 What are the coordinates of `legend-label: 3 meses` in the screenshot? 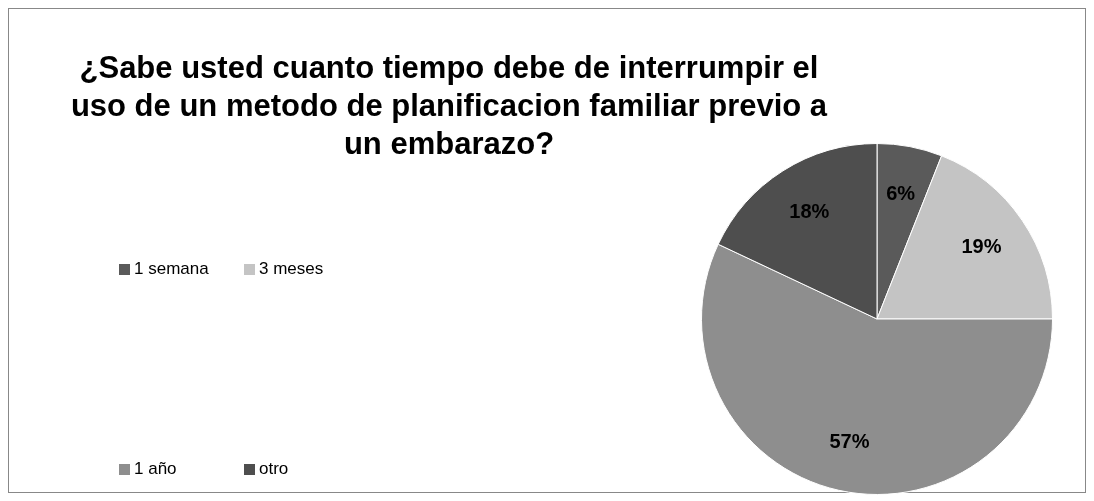 It's located at (291, 269).